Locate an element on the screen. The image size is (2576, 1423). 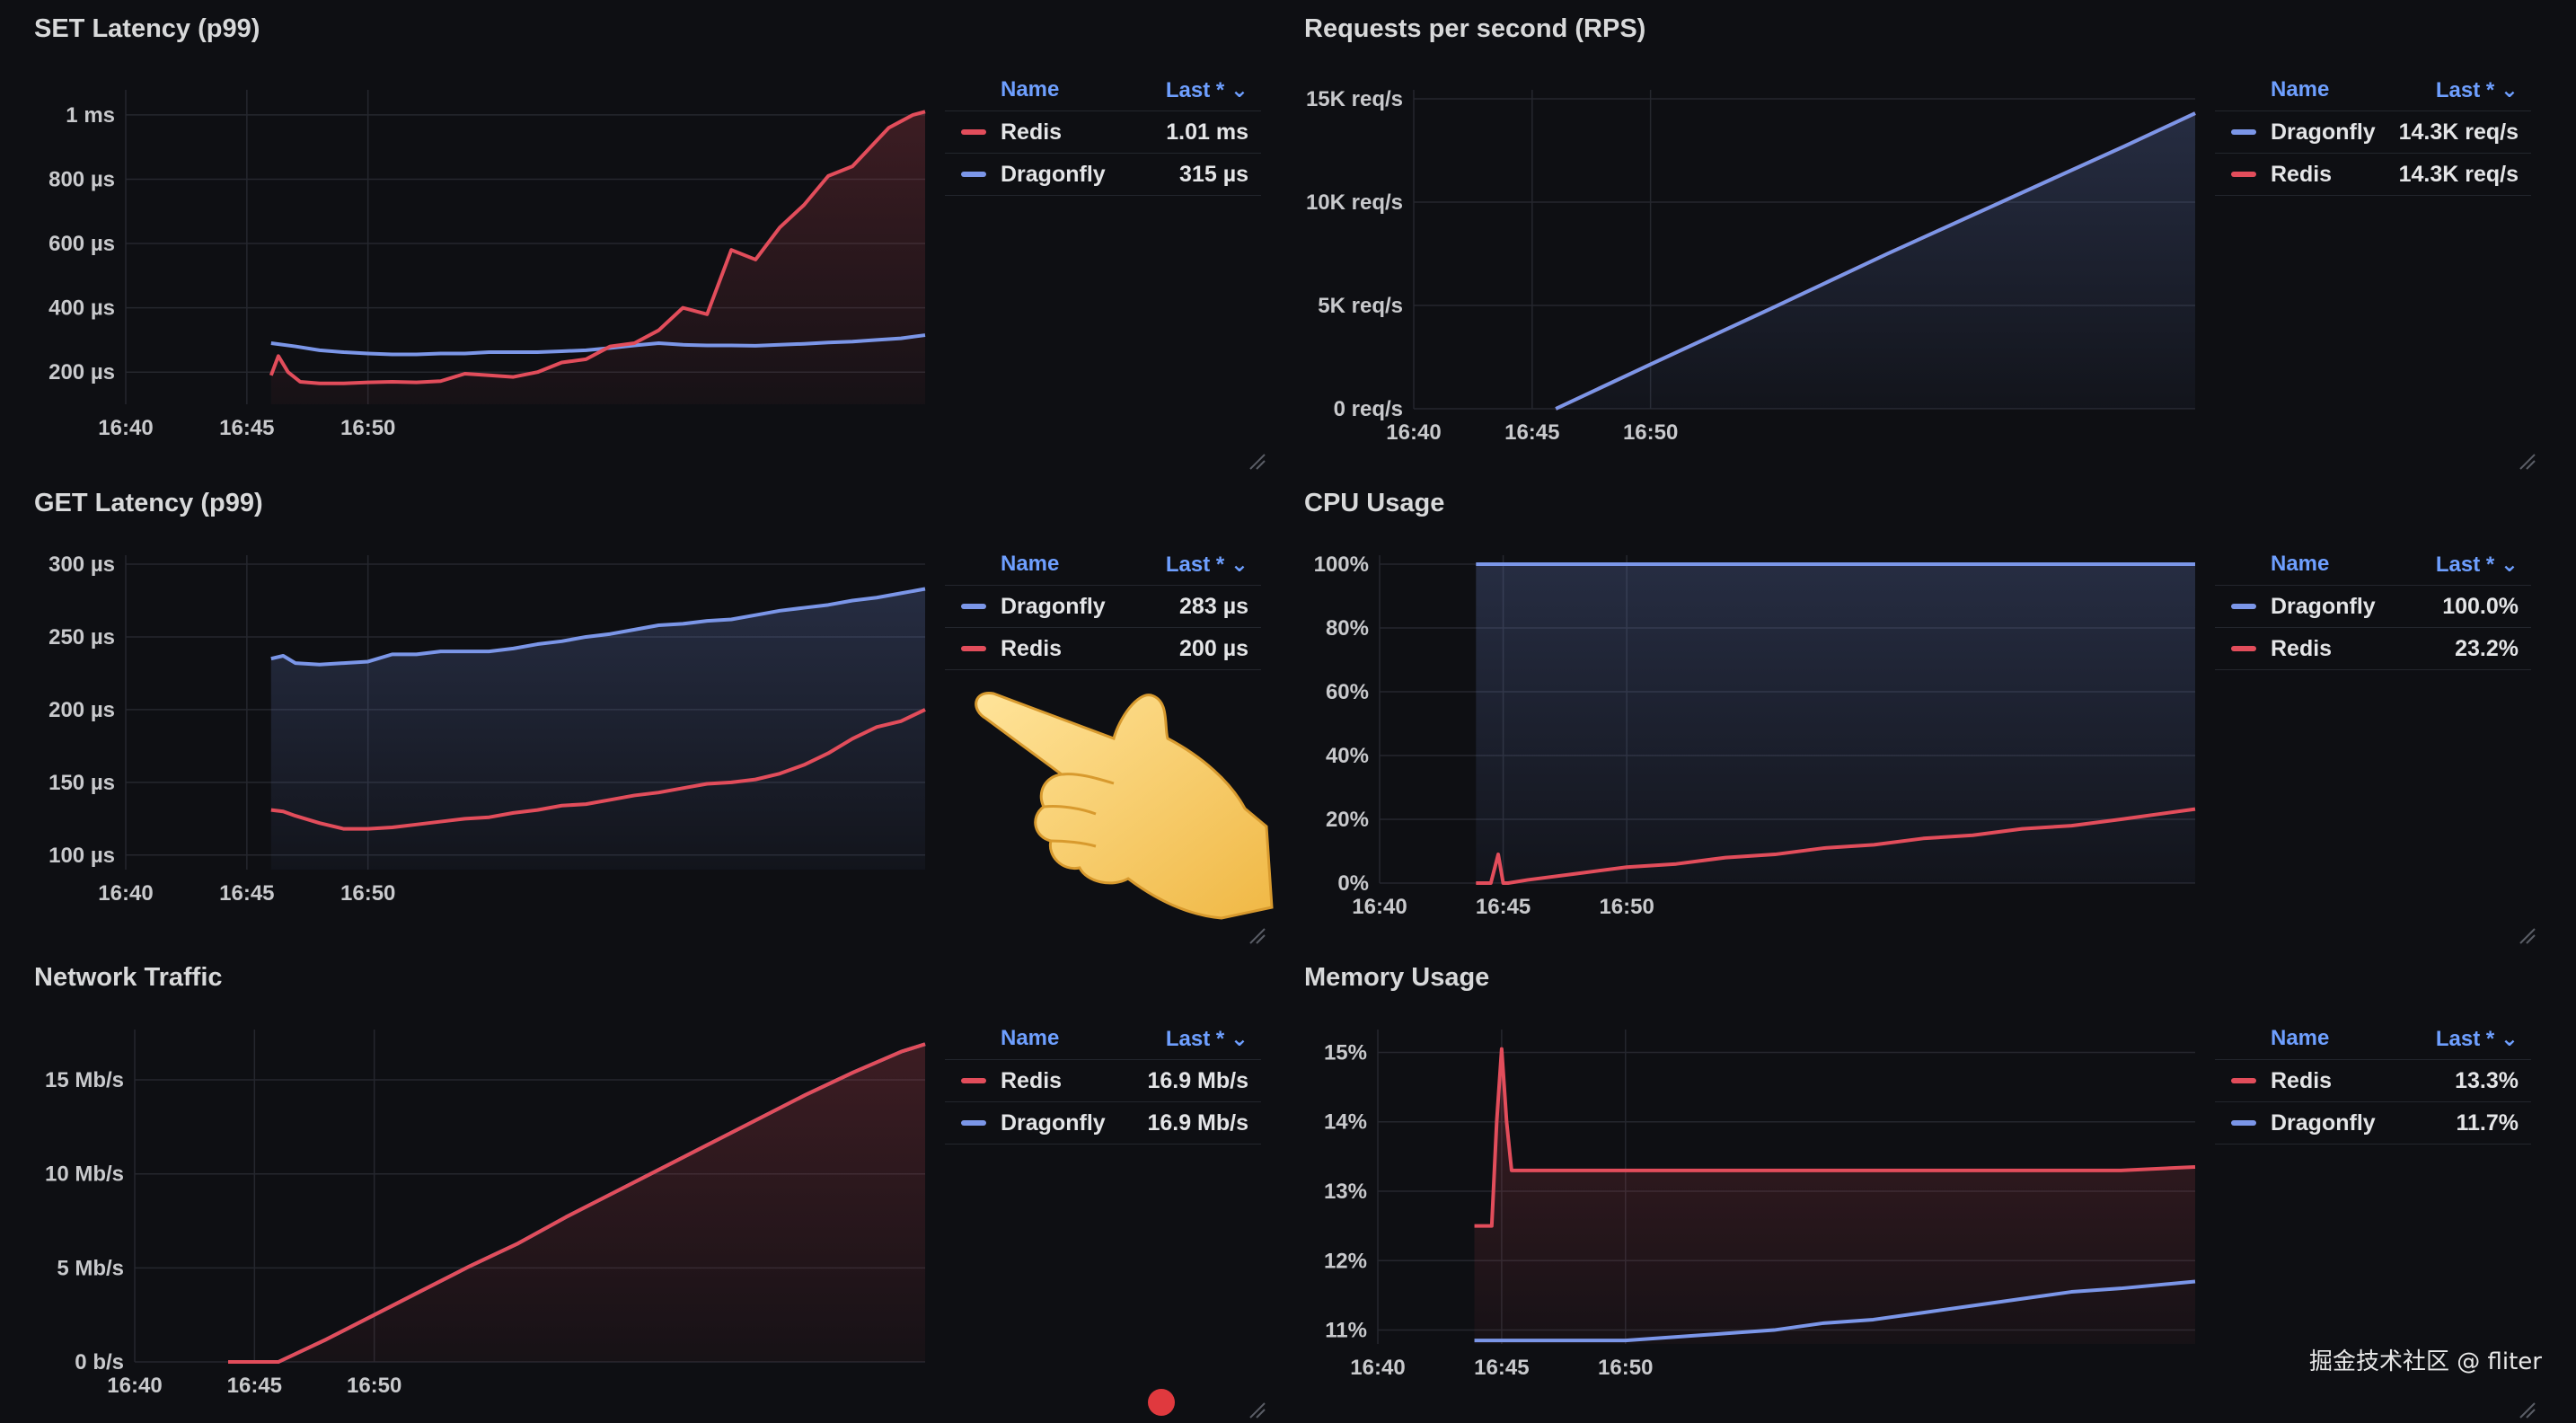
legend-last-value: 100.0% is located at coordinates (2480, 606).